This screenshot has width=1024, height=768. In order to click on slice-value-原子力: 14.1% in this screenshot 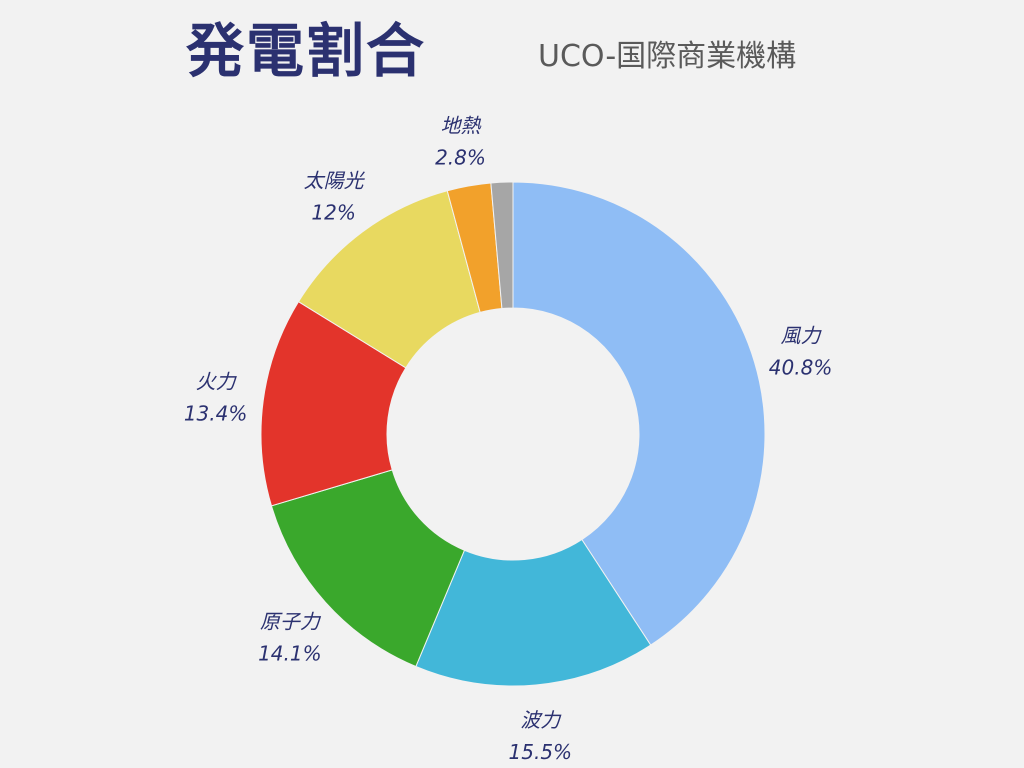, I will do `click(290, 654)`.